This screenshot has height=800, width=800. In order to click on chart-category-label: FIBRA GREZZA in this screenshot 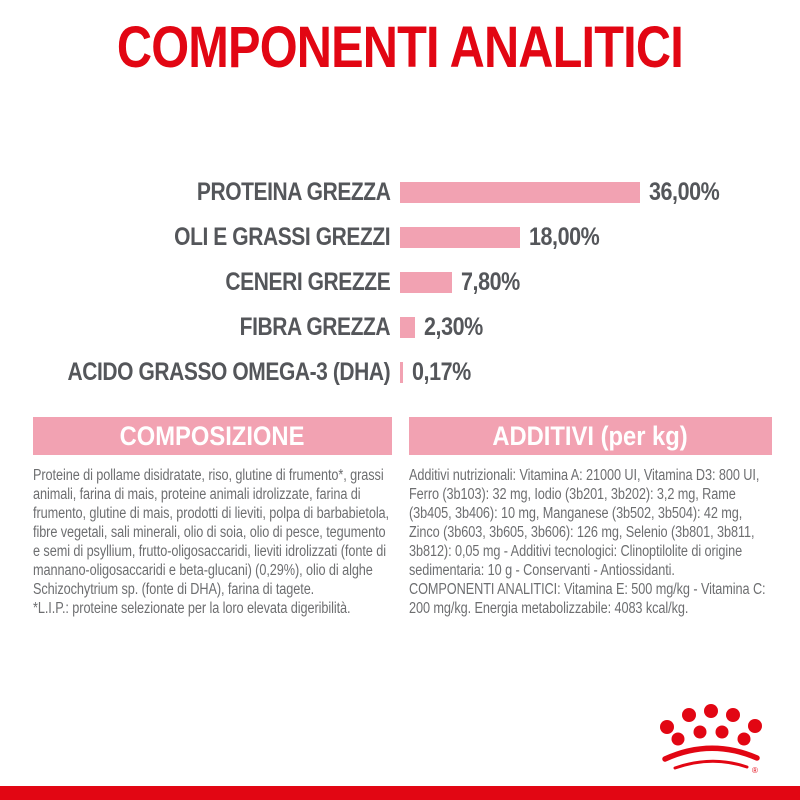, I will do `click(314, 327)`.